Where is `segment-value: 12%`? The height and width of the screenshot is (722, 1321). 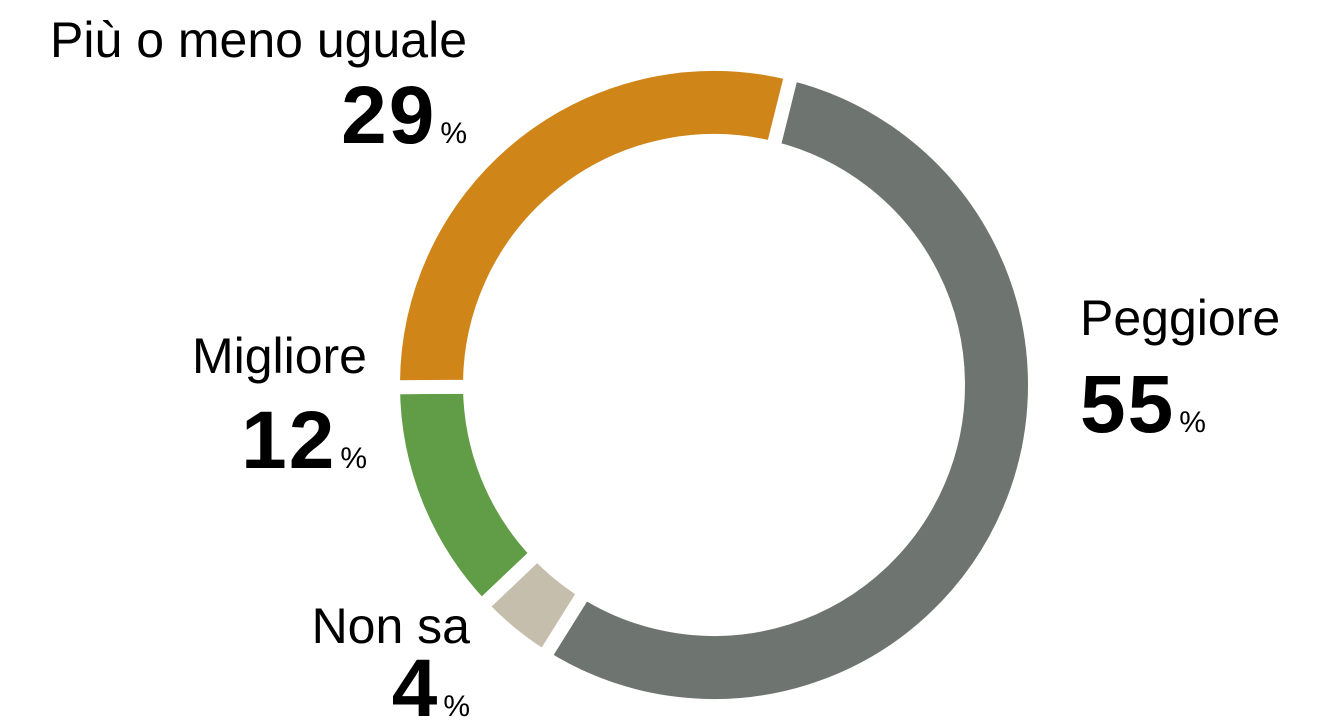 segment-value: 12% is located at coordinates (304, 440).